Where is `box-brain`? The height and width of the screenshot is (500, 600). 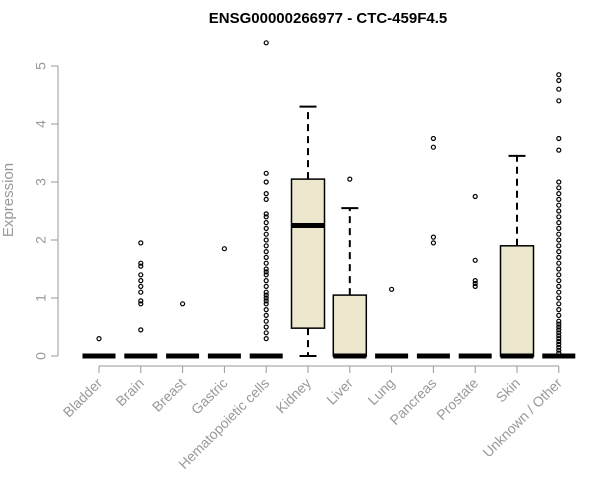 box-brain is located at coordinates (141, 299).